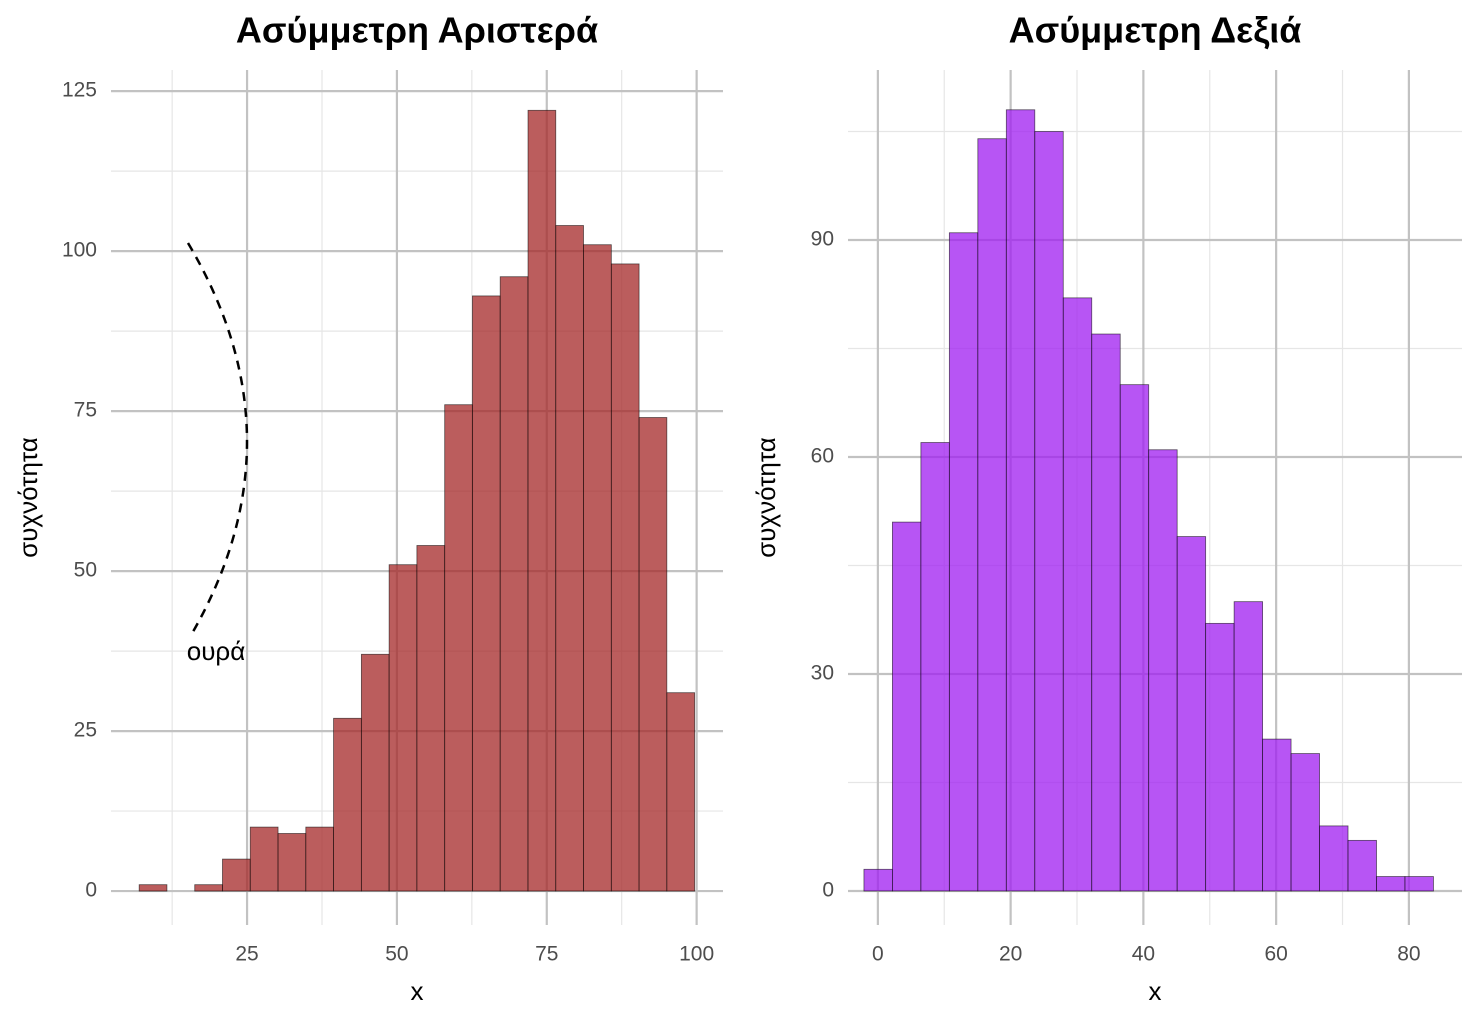 The width and height of the screenshot is (1478, 1023). I want to click on x-tick-label: 0, so click(878, 954).